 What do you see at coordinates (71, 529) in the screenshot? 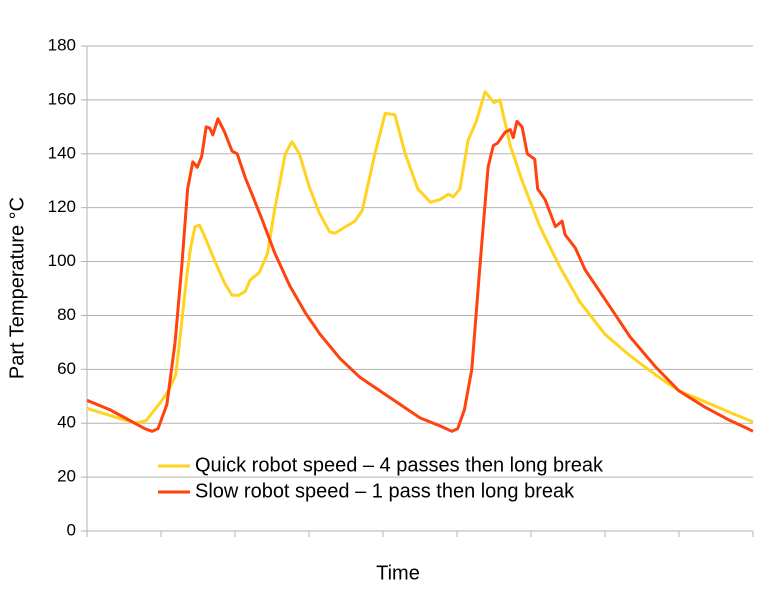
I see `y-tick-label: 0` at bounding box center [71, 529].